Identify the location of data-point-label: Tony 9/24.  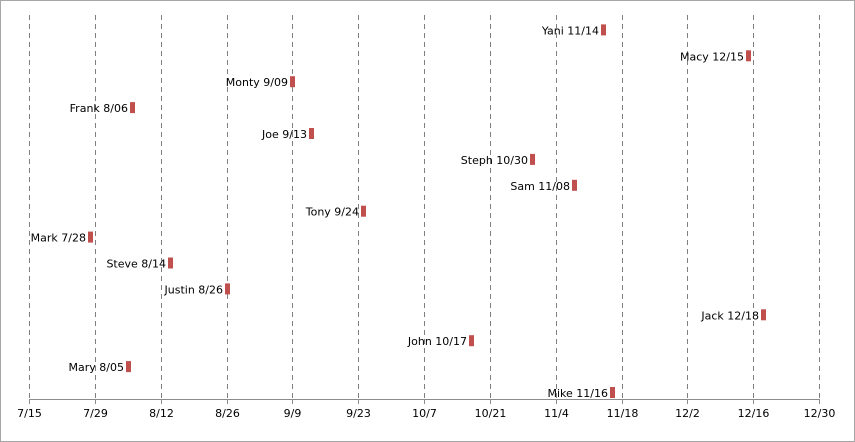
(332, 212).